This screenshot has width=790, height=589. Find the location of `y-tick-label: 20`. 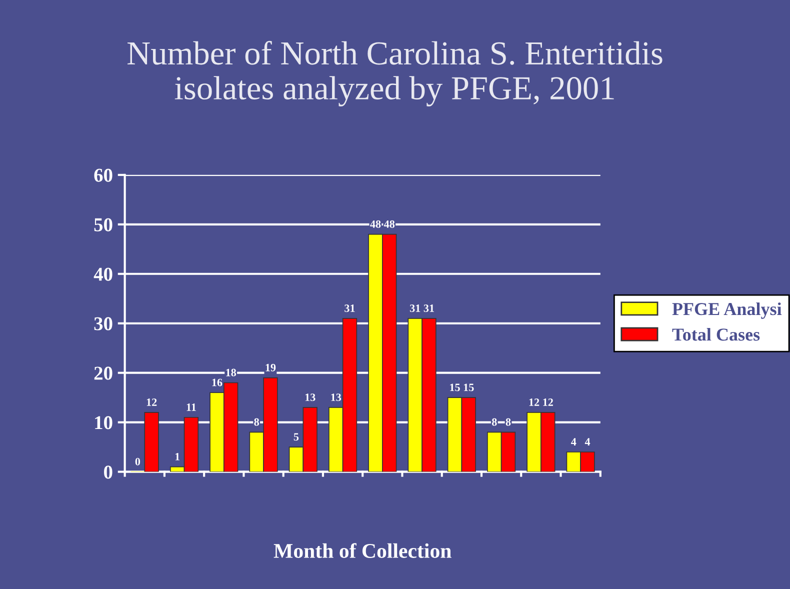

y-tick-label: 20 is located at coordinates (103, 373).